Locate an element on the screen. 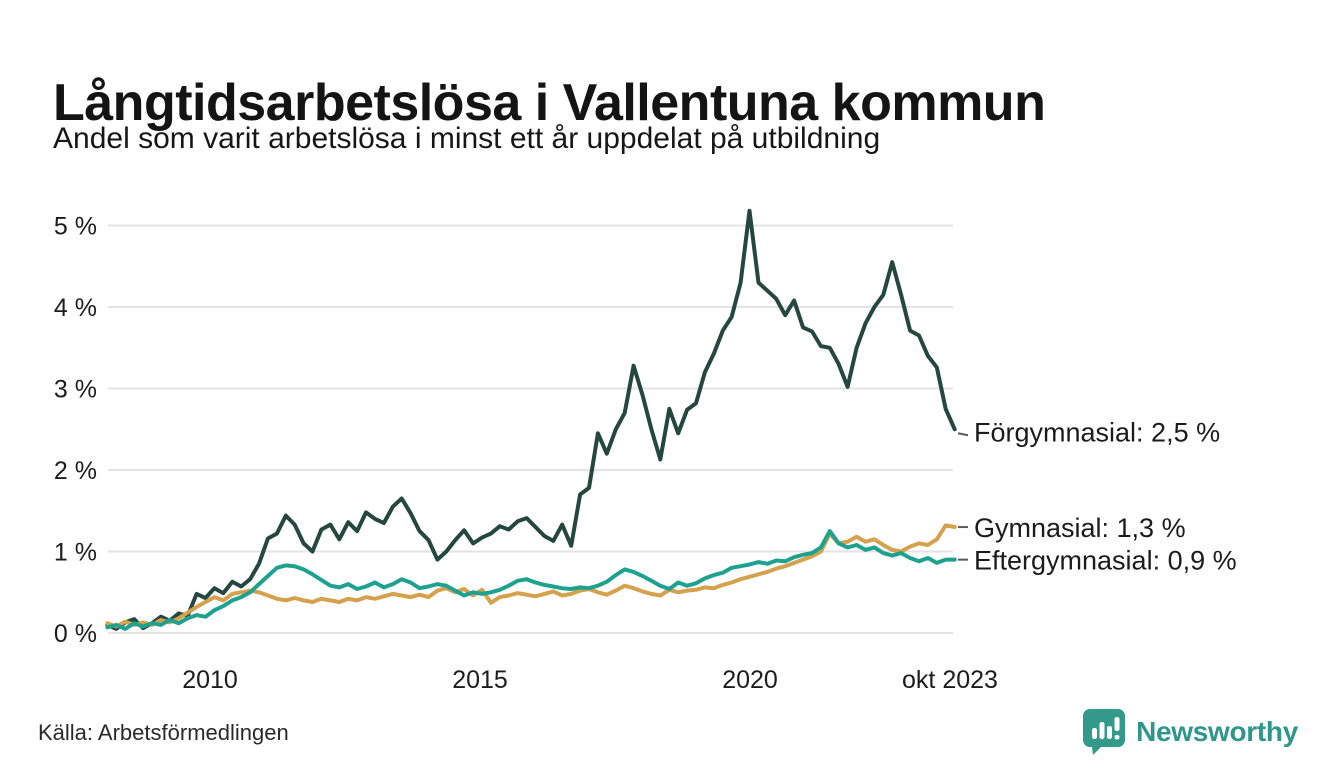 The height and width of the screenshot is (780, 1340). source-note: Källa: Arbetsförmedlingen is located at coordinates (163, 732).